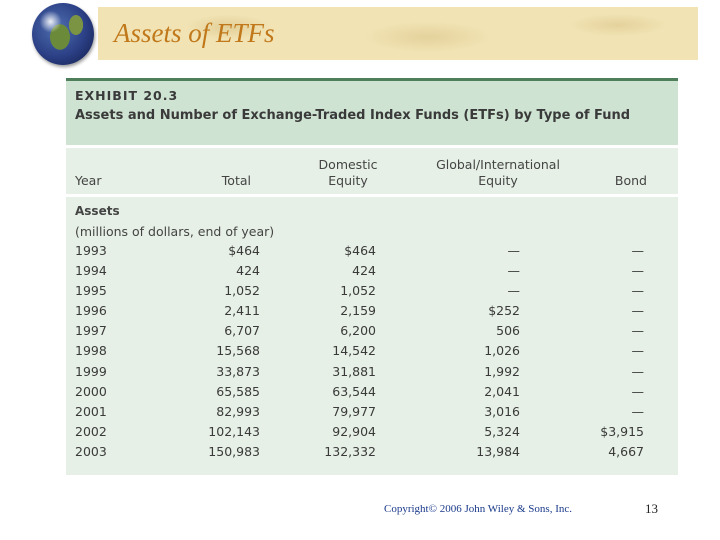 The width and height of the screenshot is (720, 540). I want to click on cell-total: 102,143, so click(234, 431).